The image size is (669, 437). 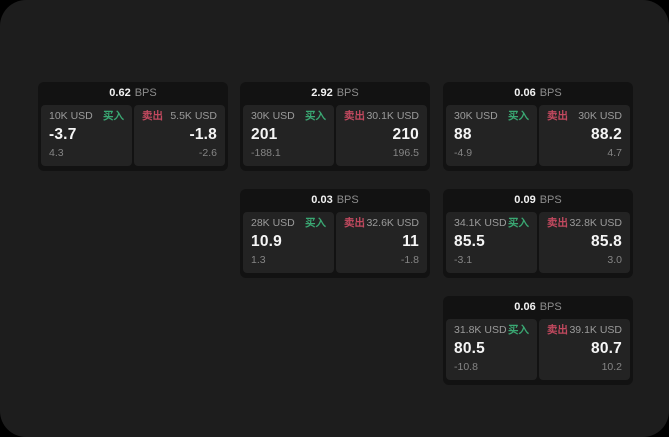 What do you see at coordinates (491, 135) in the screenshot?
I see `buy-panel: 30K USD 买入 88 -4.9` at bounding box center [491, 135].